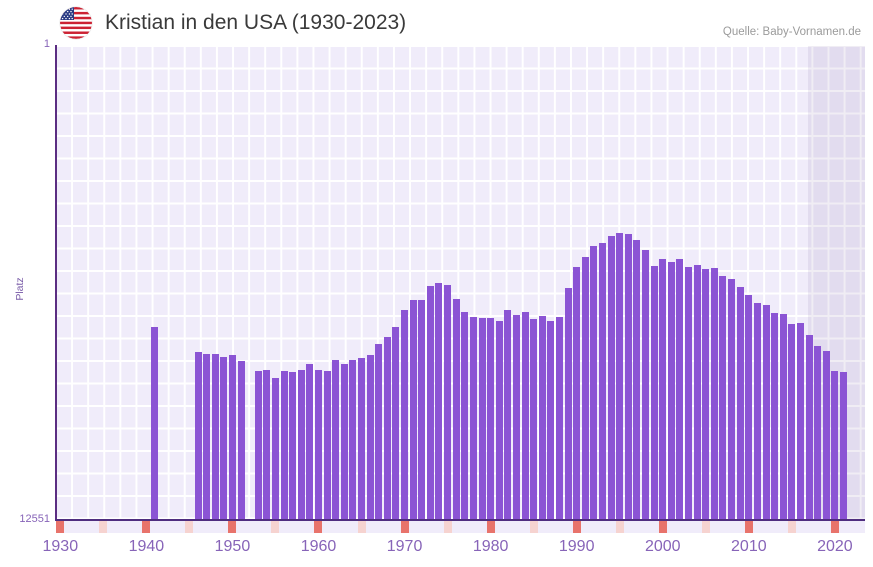 Image resolution: width=873 pixels, height=567 pixels. Describe the element at coordinates (232, 436) in the screenshot. I see `bar-1950` at that location.